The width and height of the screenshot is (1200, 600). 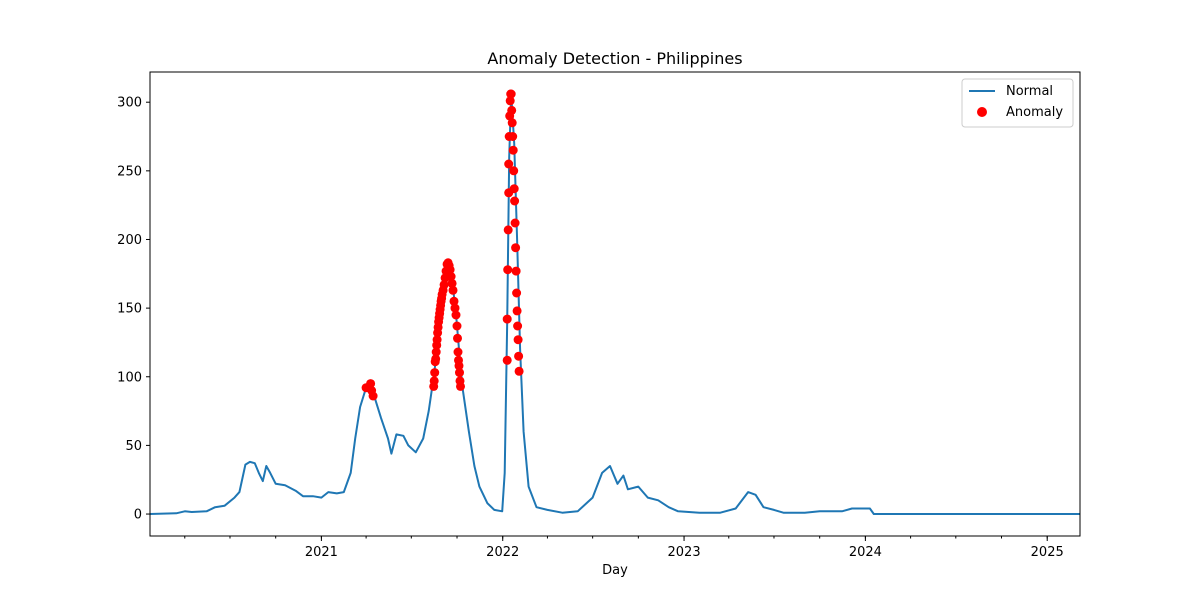 What do you see at coordinates (129, 377) in the screenshot?
I see `y-tick-label: 100` at bounding box center [129, 377].